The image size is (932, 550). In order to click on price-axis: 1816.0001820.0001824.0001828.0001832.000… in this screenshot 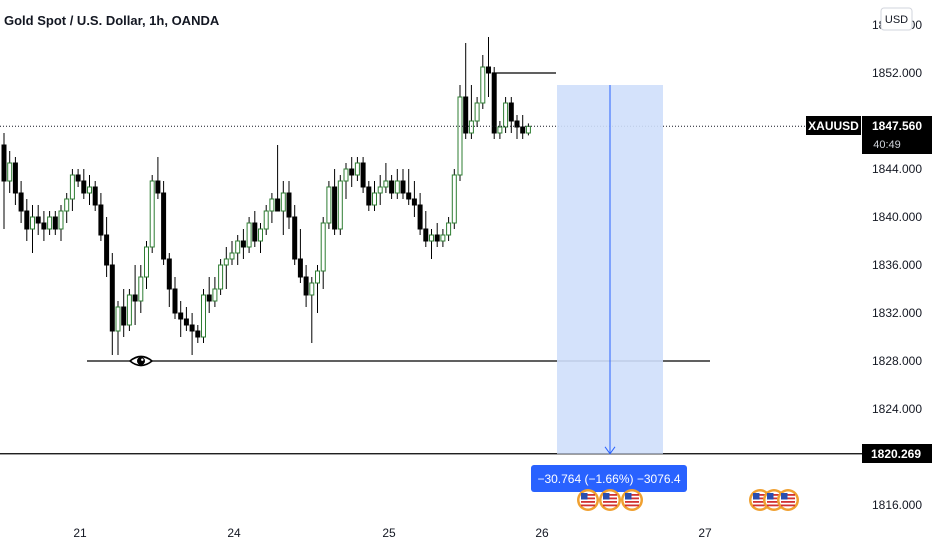, I will do `click(897, 265)`.